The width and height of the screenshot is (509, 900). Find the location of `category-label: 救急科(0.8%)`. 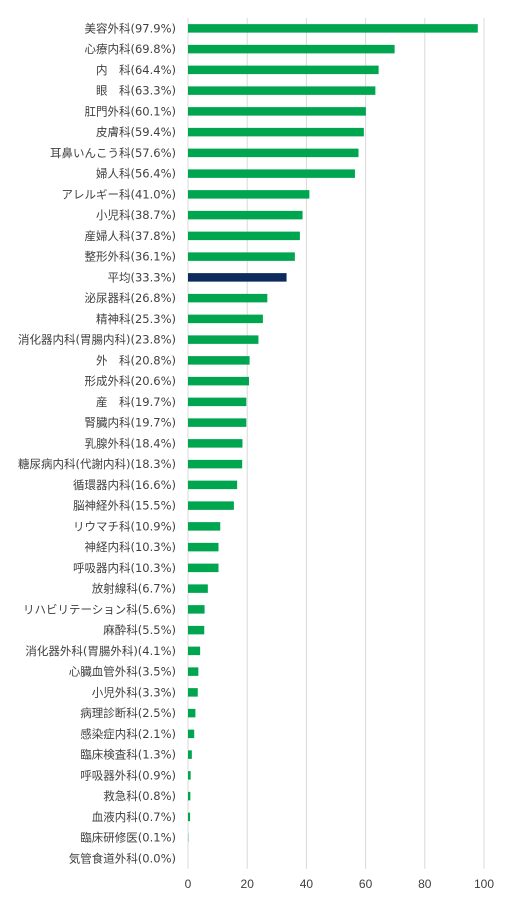

category-label: 救急科(0.8%) is located at coordinates (139, 796).